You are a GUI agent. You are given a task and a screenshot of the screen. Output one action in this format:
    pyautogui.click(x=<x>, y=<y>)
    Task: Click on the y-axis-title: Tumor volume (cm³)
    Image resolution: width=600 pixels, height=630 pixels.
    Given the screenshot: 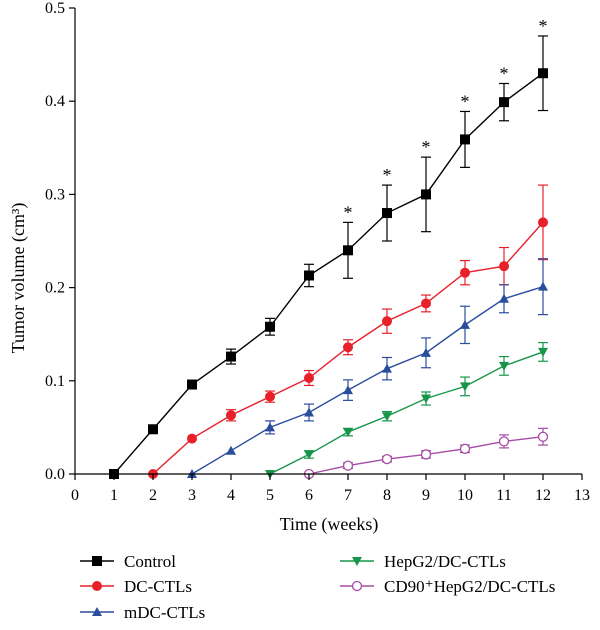 What is the action you would take?
    pyautogui.click(x=18, y=278)
    